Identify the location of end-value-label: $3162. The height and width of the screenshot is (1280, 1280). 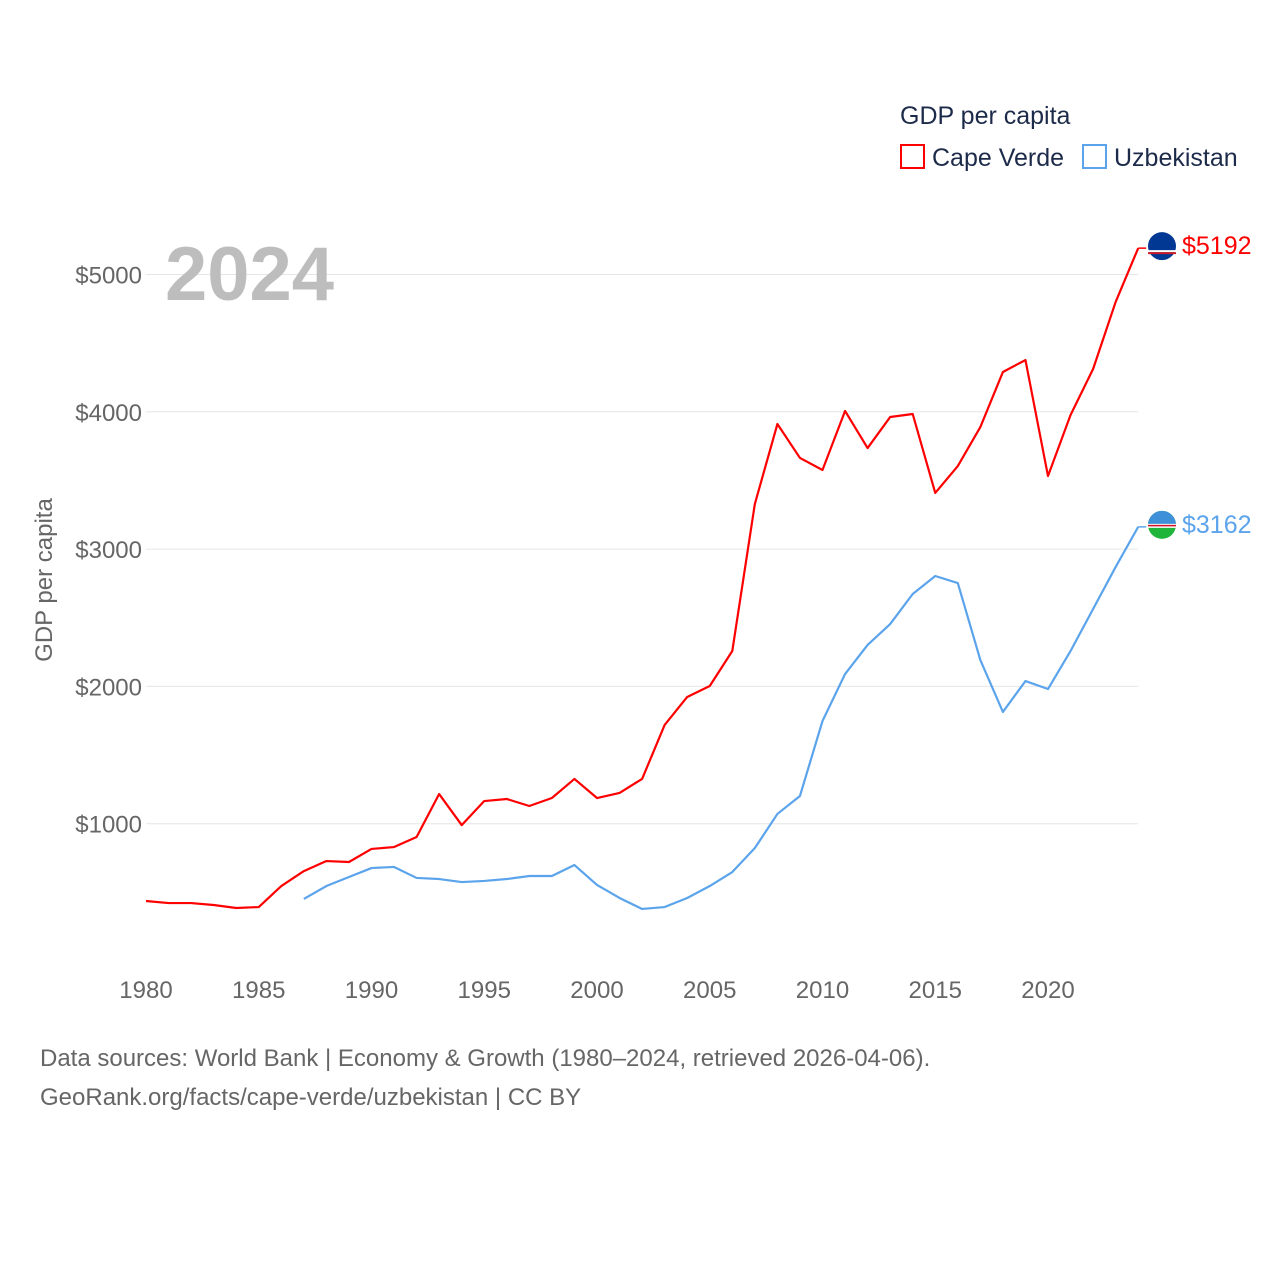
(1217, 525).